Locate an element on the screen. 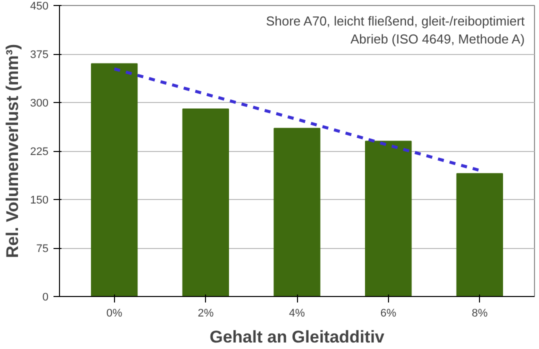 The image size is (539, 349). annotation: Shore A70, leicht fließend, gleit-/reiboptimiert is located at coordinates (396, 21).